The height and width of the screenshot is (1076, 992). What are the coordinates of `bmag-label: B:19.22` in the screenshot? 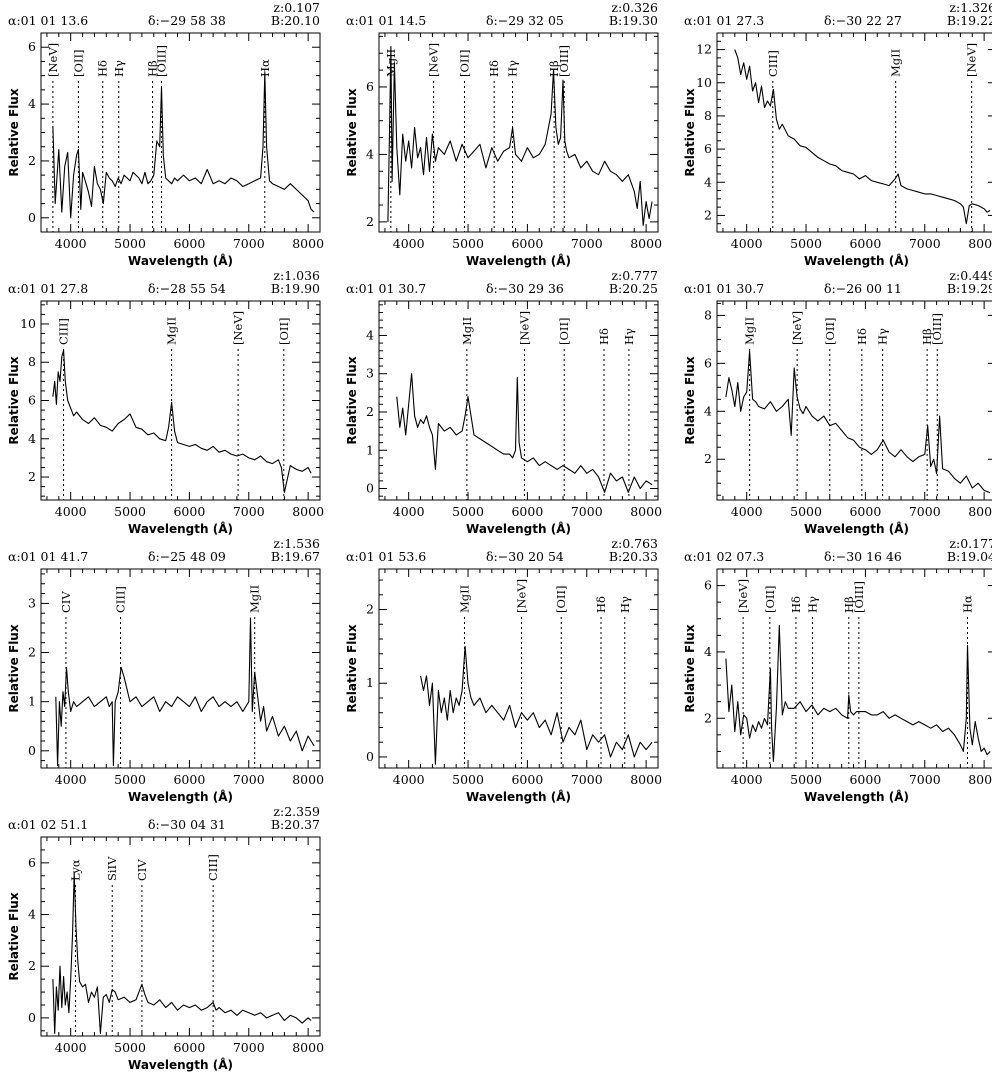 It's located at (969, 20).